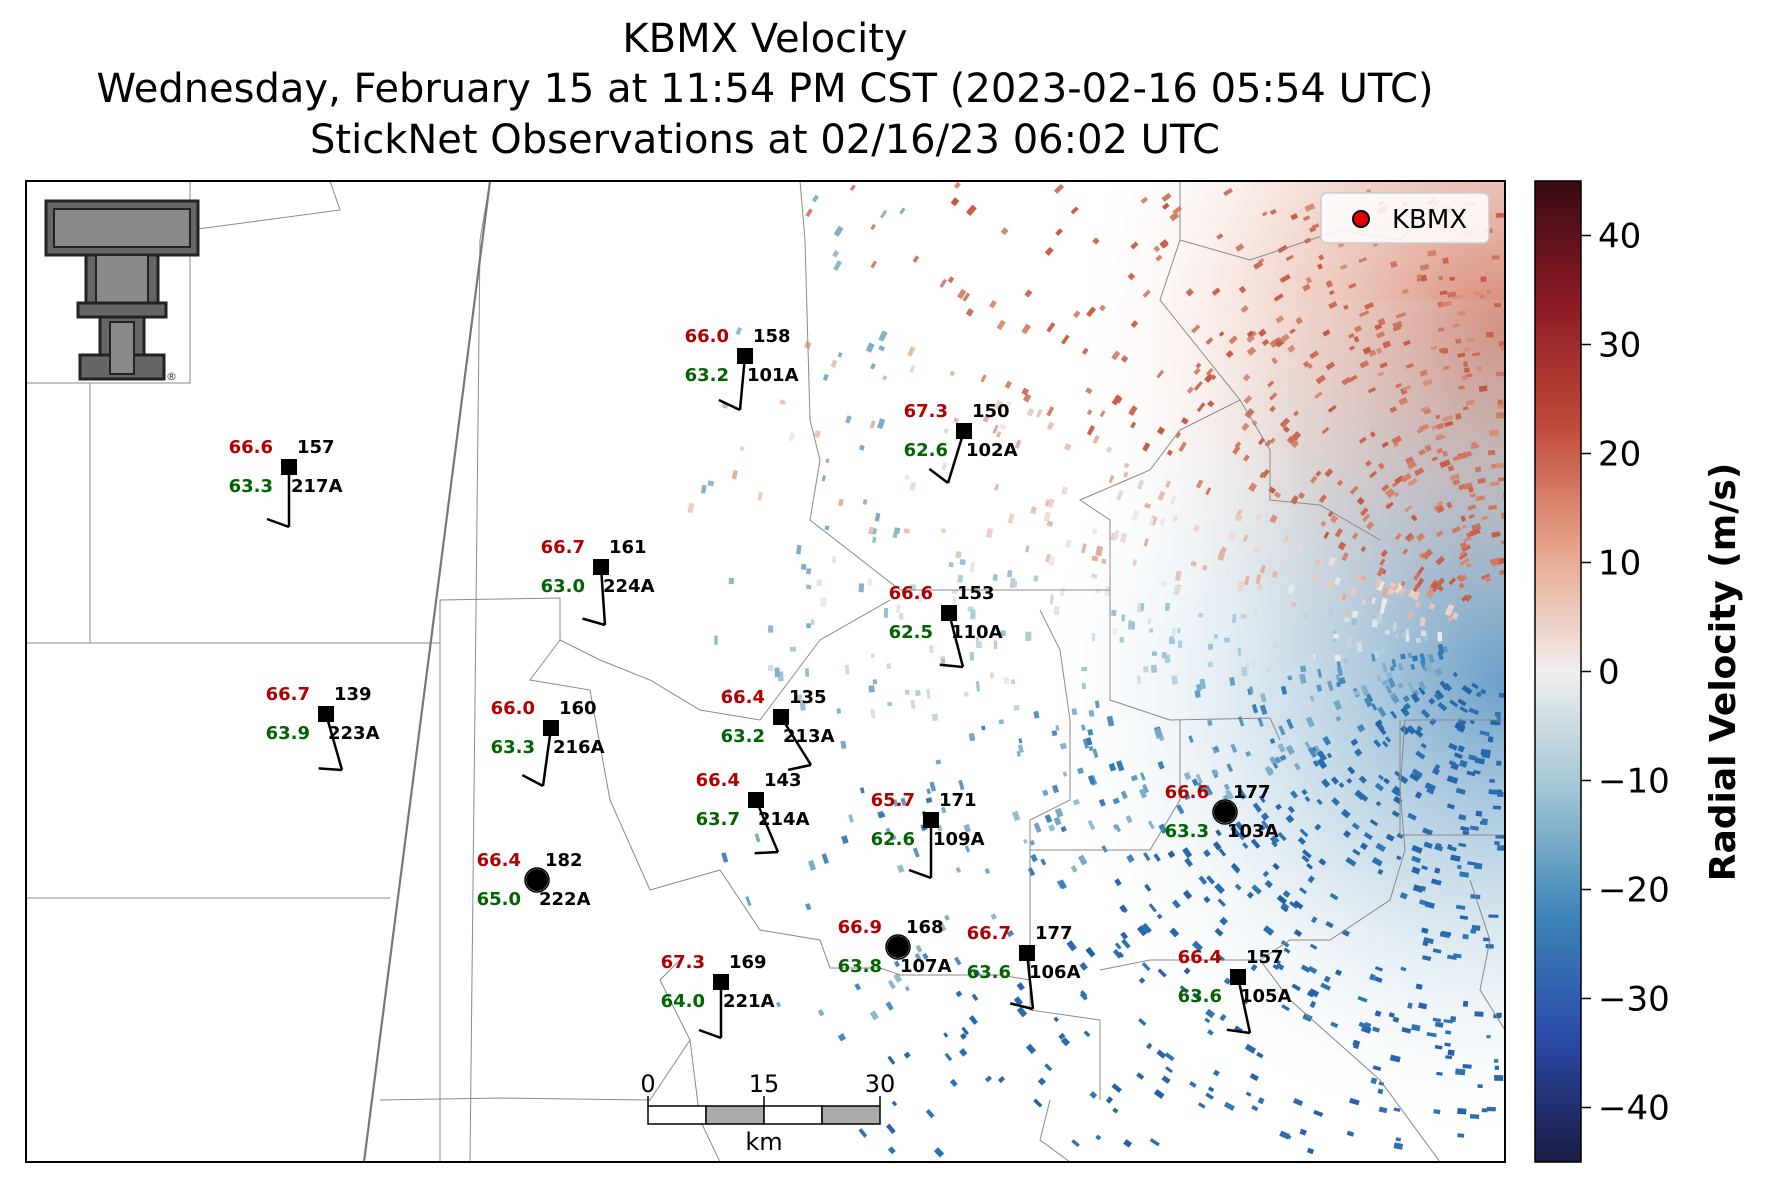 The width and height of the screenshot is (1778, 1177). Describe the element at coordinates (286, 483) in the screenshot. I see `station-217A: 66.6 157 63.3 217A` at that location.